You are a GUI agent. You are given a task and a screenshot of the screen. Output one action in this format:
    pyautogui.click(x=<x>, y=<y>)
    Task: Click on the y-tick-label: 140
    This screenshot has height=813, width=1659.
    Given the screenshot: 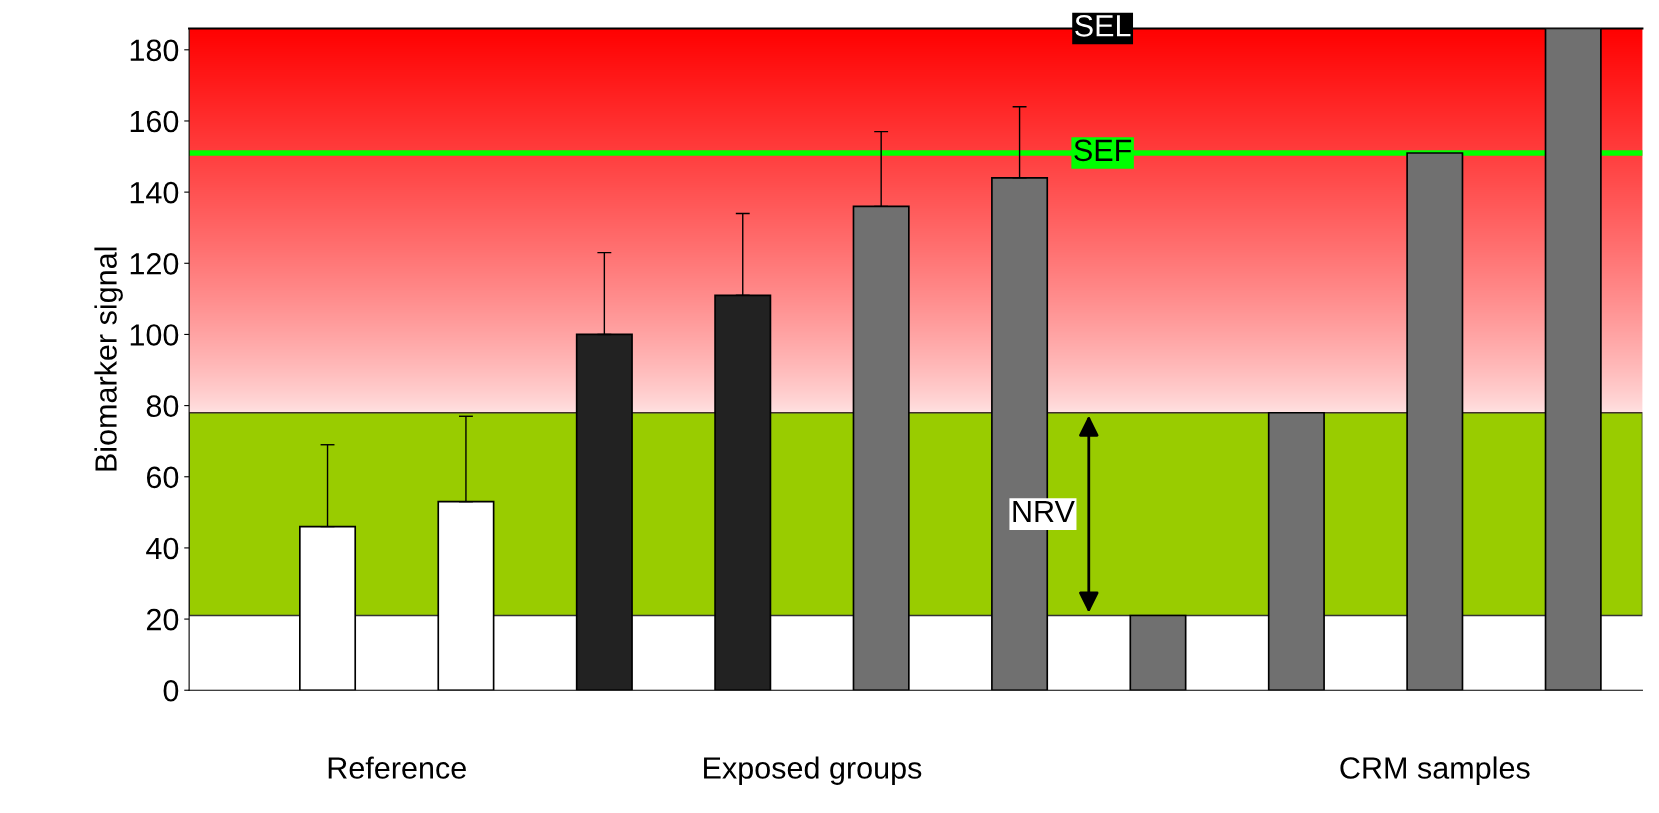 What is the action you would take?
    pyautogui.click(x=154, y=192)
    